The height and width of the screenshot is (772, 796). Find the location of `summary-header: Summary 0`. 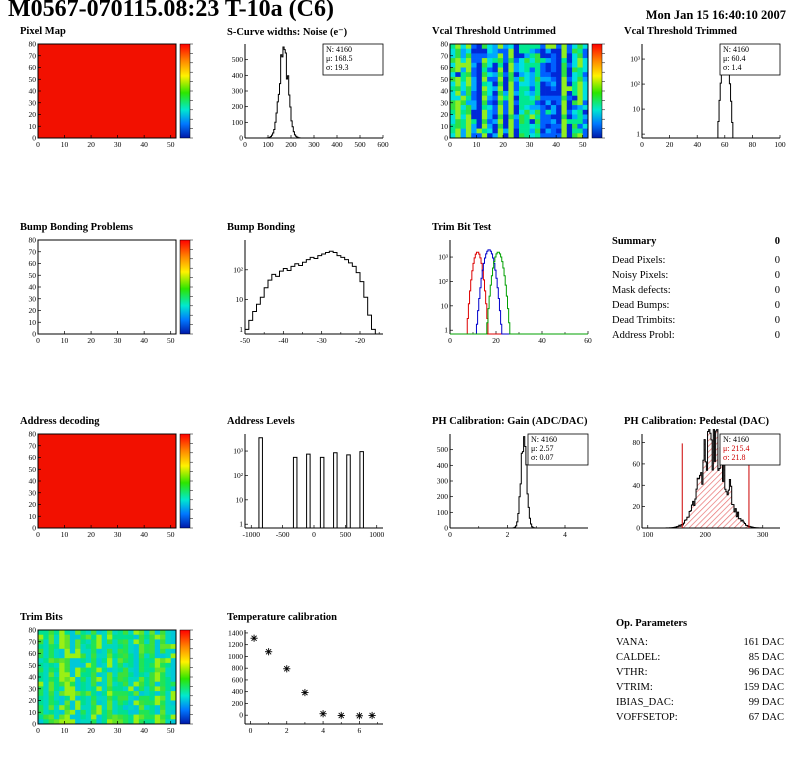

summary-header: Summary 0 is located at coordinates (696, 242).